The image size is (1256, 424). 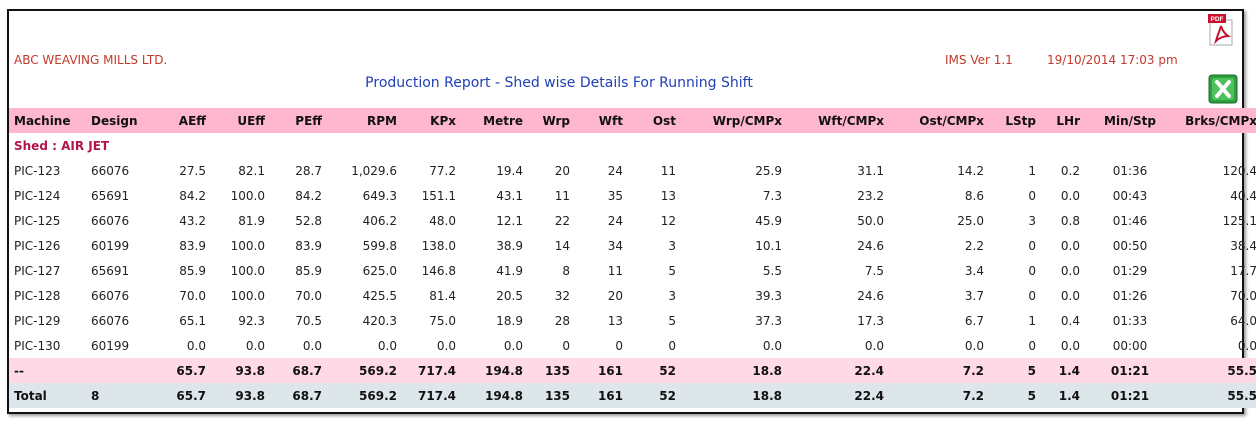 I want to click on cell-wrp-cmpx: 10.1, so click(x=768, y=245).